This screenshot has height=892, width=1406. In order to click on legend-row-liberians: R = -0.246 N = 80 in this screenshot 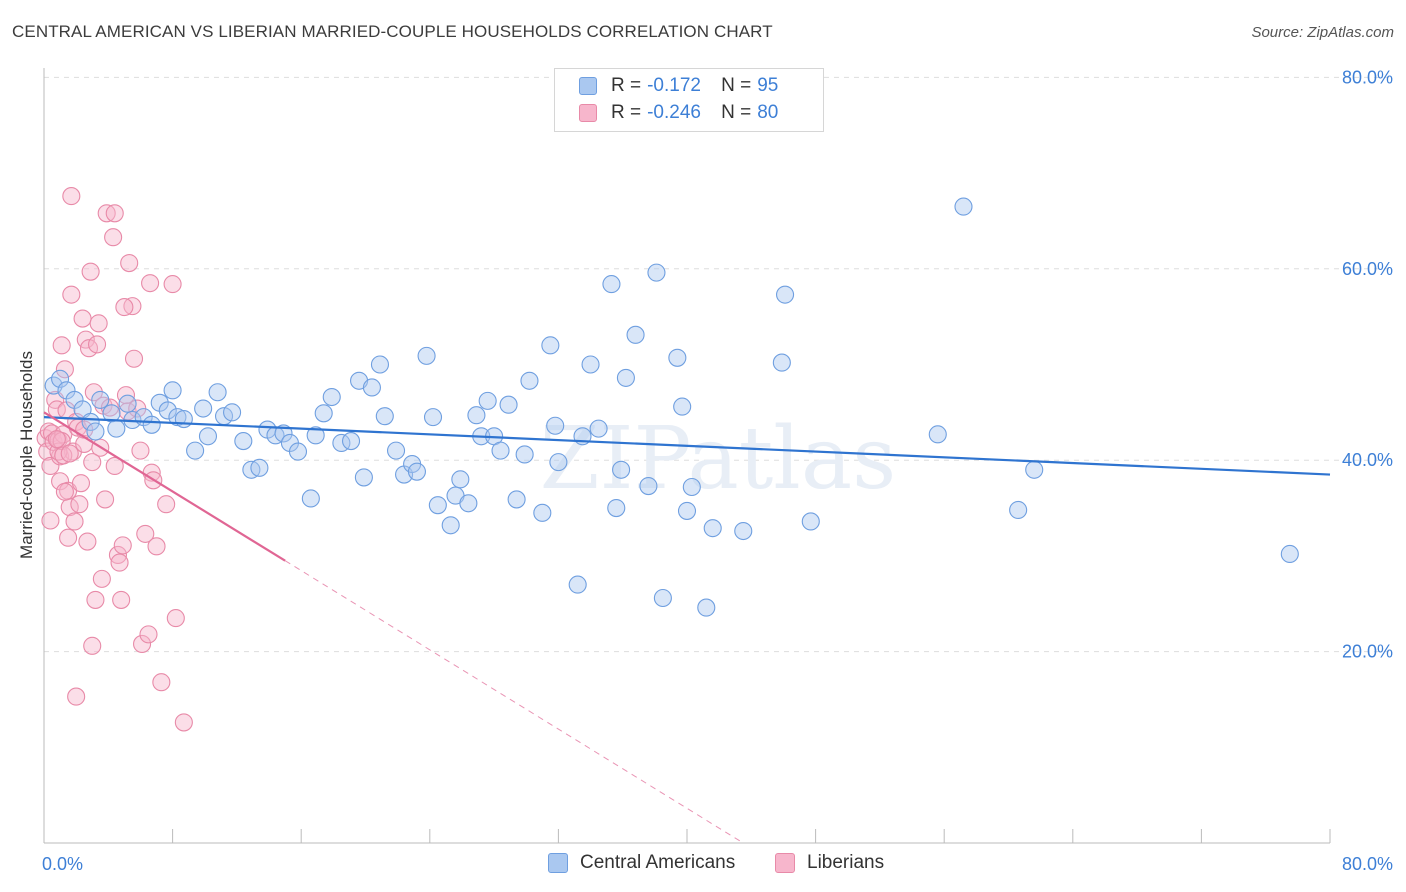, I will do `click(678, 113)`.